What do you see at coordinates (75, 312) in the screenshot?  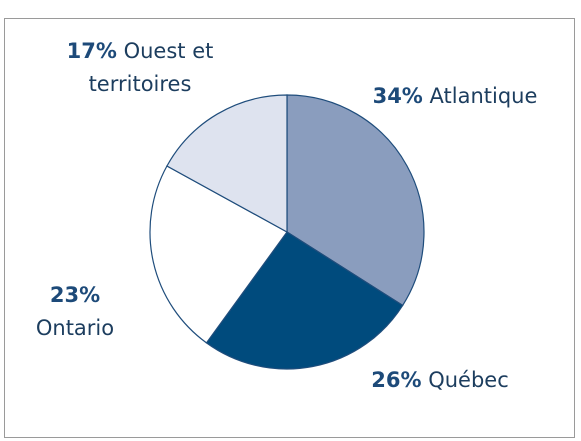 I see `slice-label: 23% Ontario` at bounding box center [75, 312].